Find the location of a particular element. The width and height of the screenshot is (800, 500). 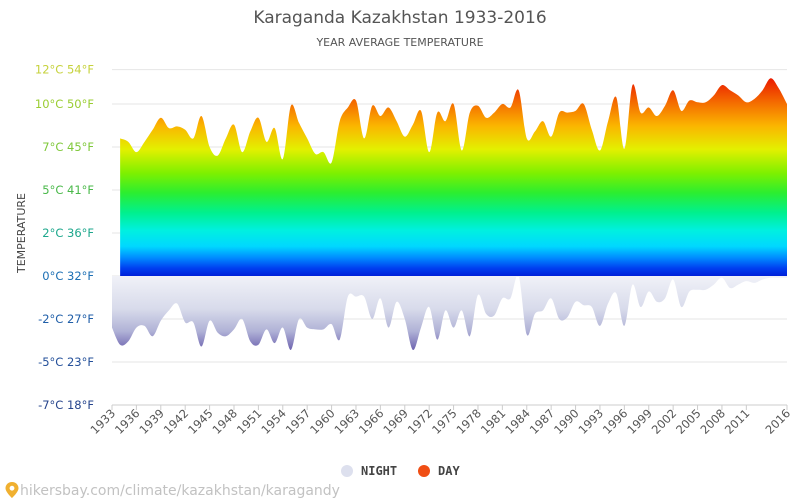

x-tick-label: 1990 is located at coordinates (566, 421).